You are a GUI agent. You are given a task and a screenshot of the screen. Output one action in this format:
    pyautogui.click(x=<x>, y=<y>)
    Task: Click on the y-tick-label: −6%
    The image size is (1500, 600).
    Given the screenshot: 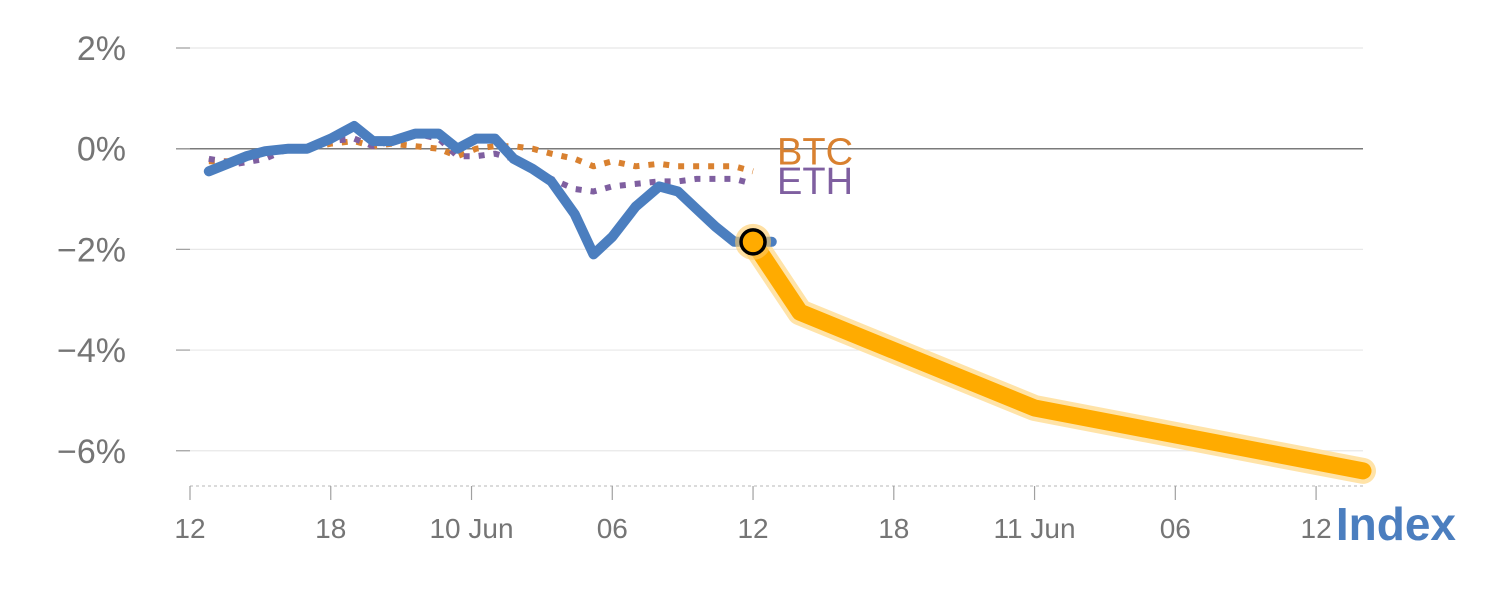 What is the action you would take?
    pyautogui.click(x=91, y=452)
    